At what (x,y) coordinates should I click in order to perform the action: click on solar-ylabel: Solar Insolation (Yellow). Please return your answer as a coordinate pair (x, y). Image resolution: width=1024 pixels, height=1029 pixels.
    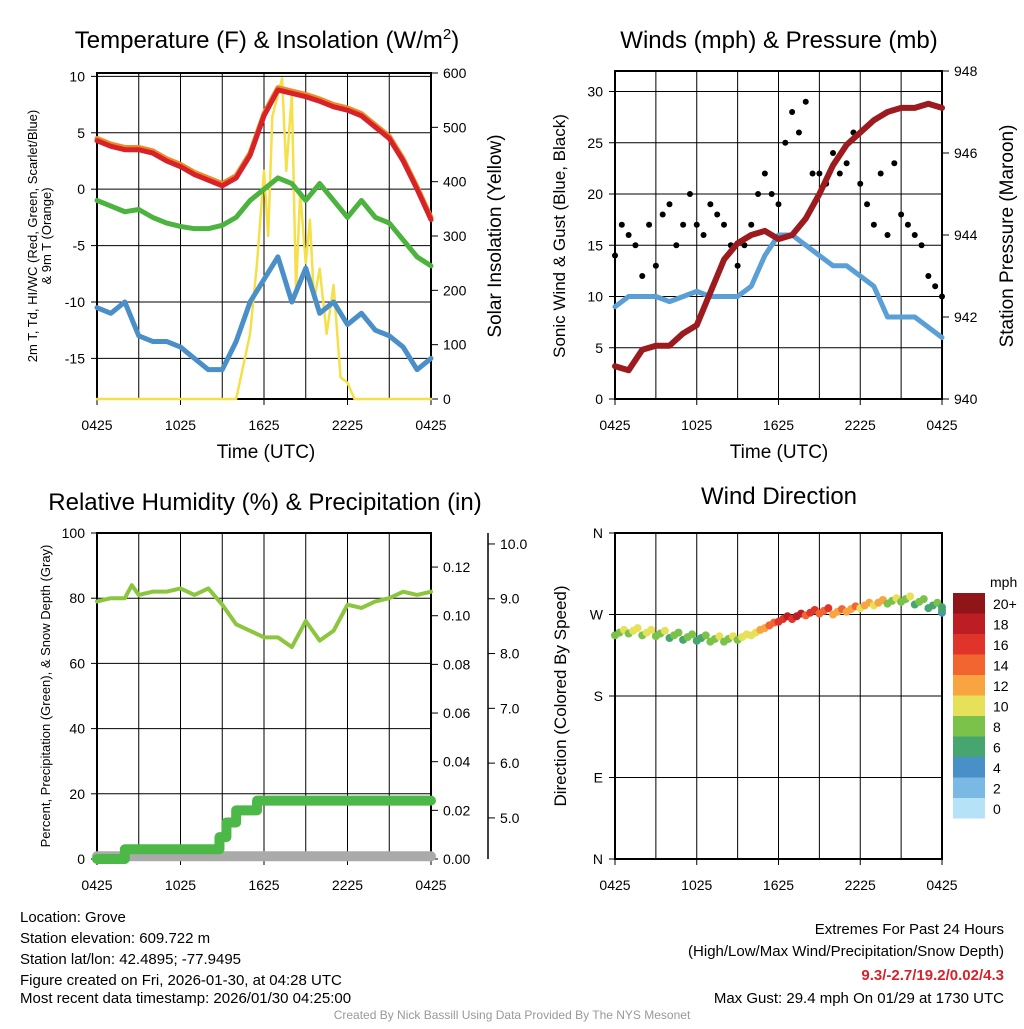
    Looking at the image, I should click on (495, 235).